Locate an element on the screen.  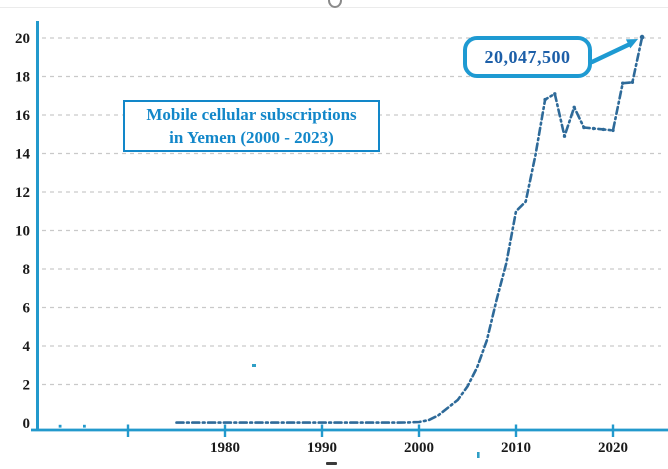
annotation-arrow-head is located at coordinates (631, 44).